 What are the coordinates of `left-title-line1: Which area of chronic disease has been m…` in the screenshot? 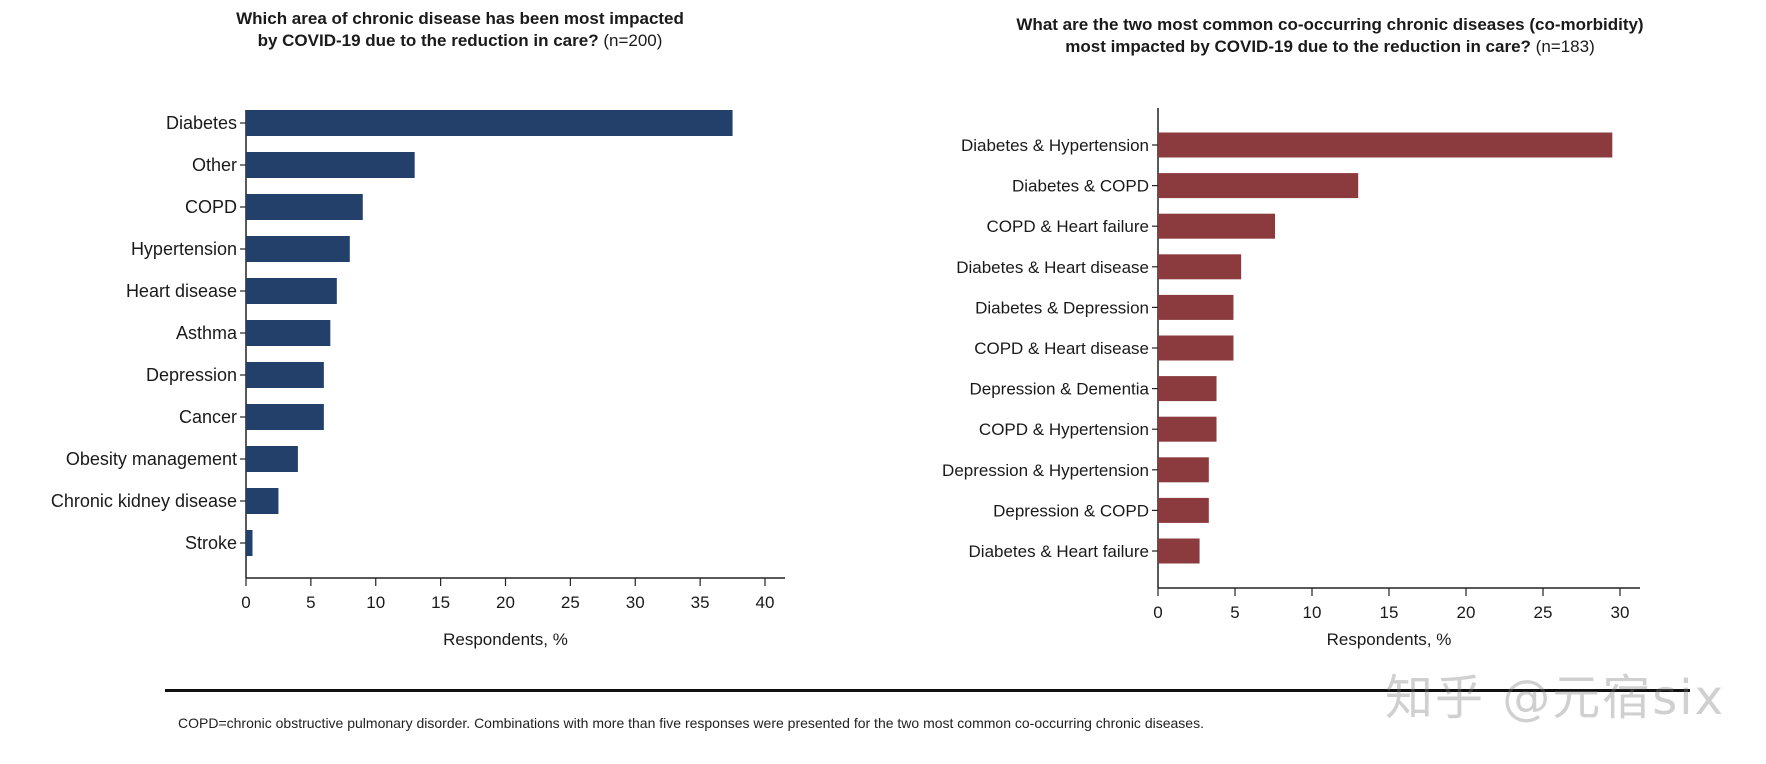 It's located at (460, 18).